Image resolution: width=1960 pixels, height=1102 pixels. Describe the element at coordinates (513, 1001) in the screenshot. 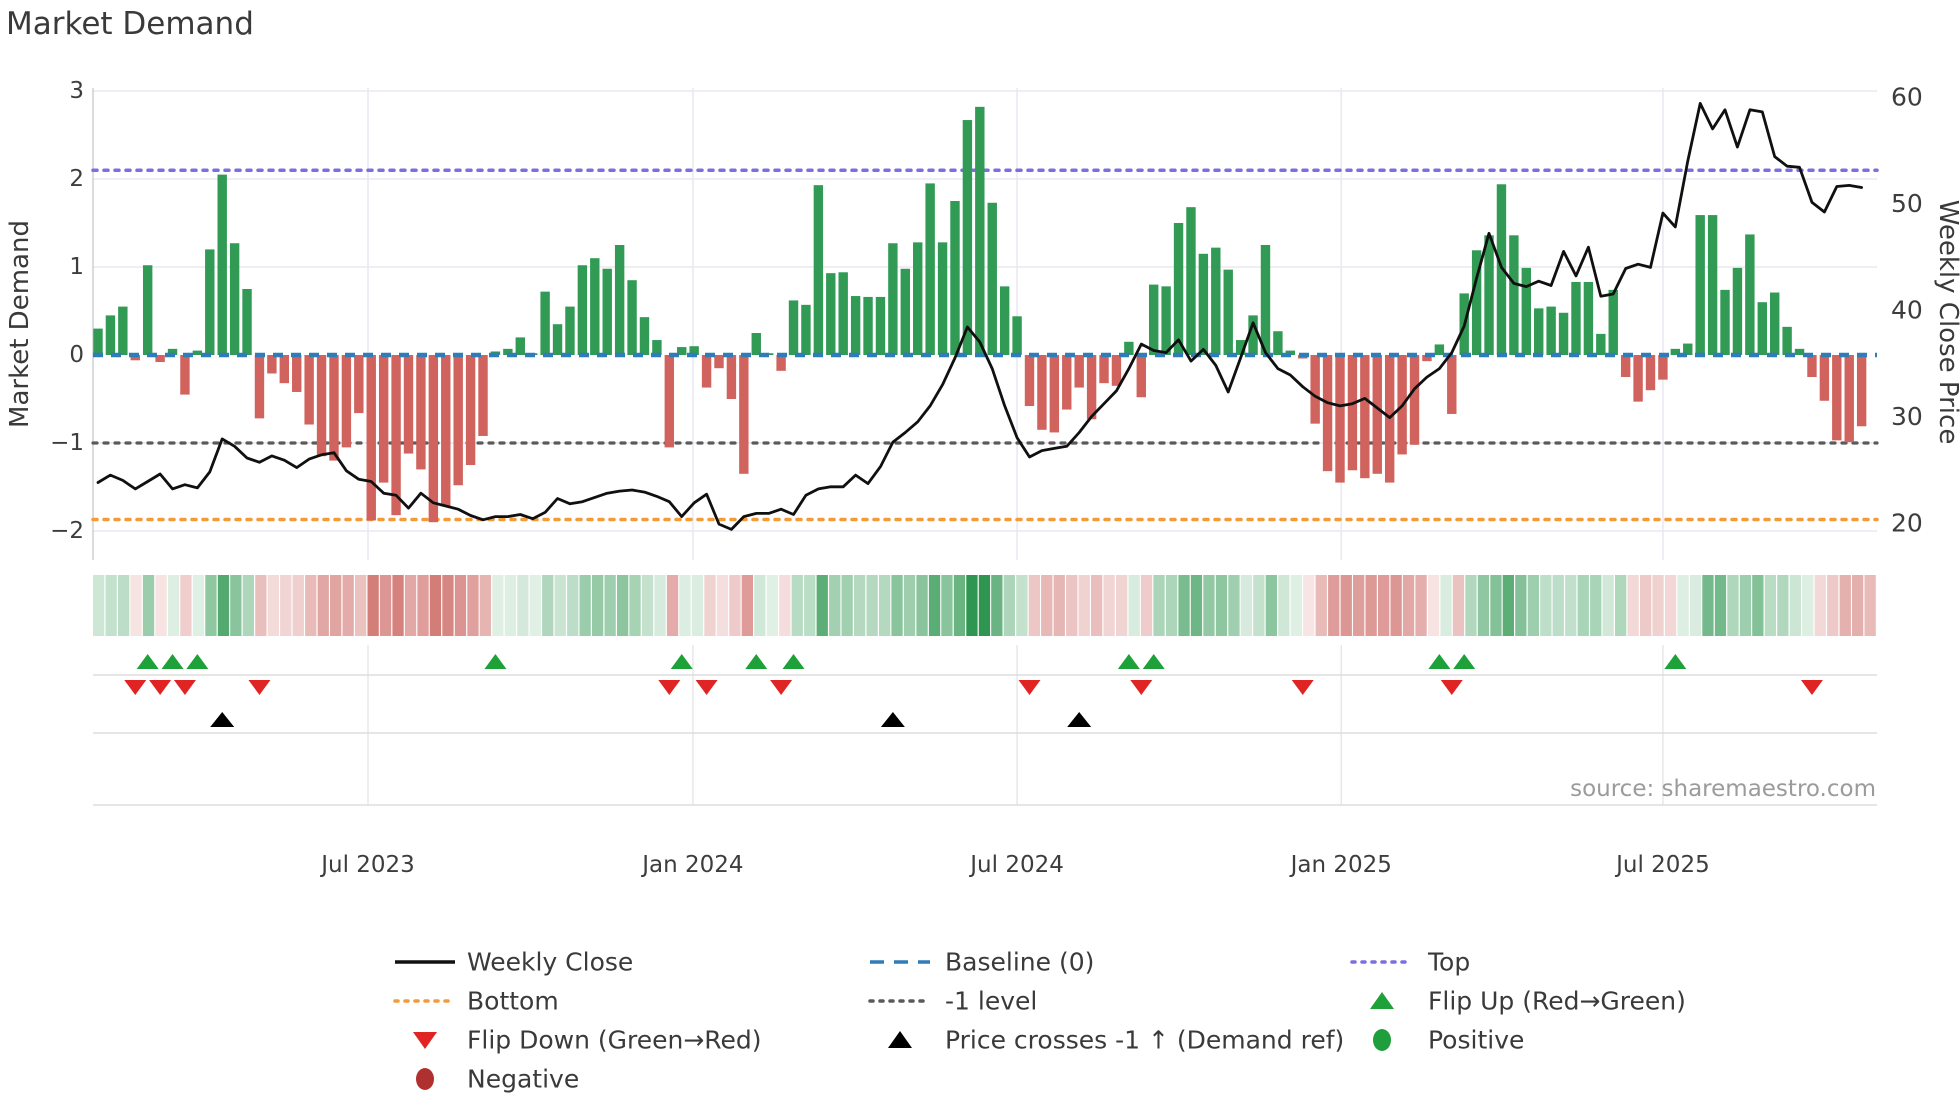

I see `legend-item-label: Bottom` at that location.